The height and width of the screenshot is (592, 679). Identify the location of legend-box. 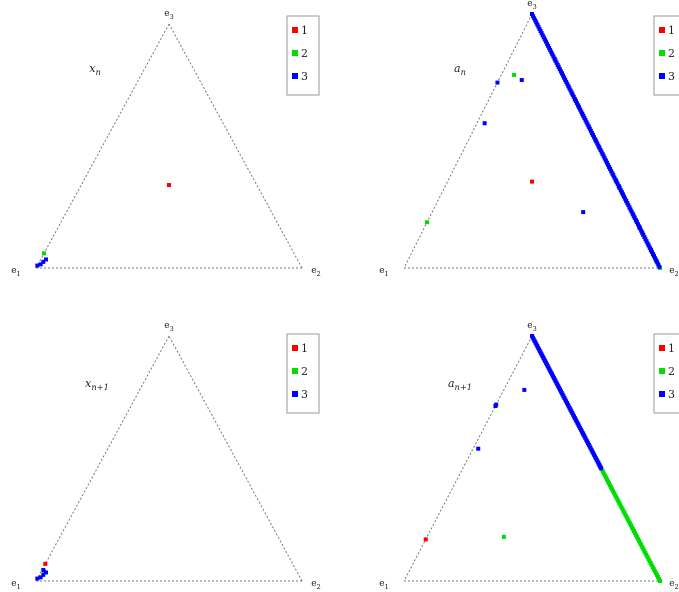
(666, 373).